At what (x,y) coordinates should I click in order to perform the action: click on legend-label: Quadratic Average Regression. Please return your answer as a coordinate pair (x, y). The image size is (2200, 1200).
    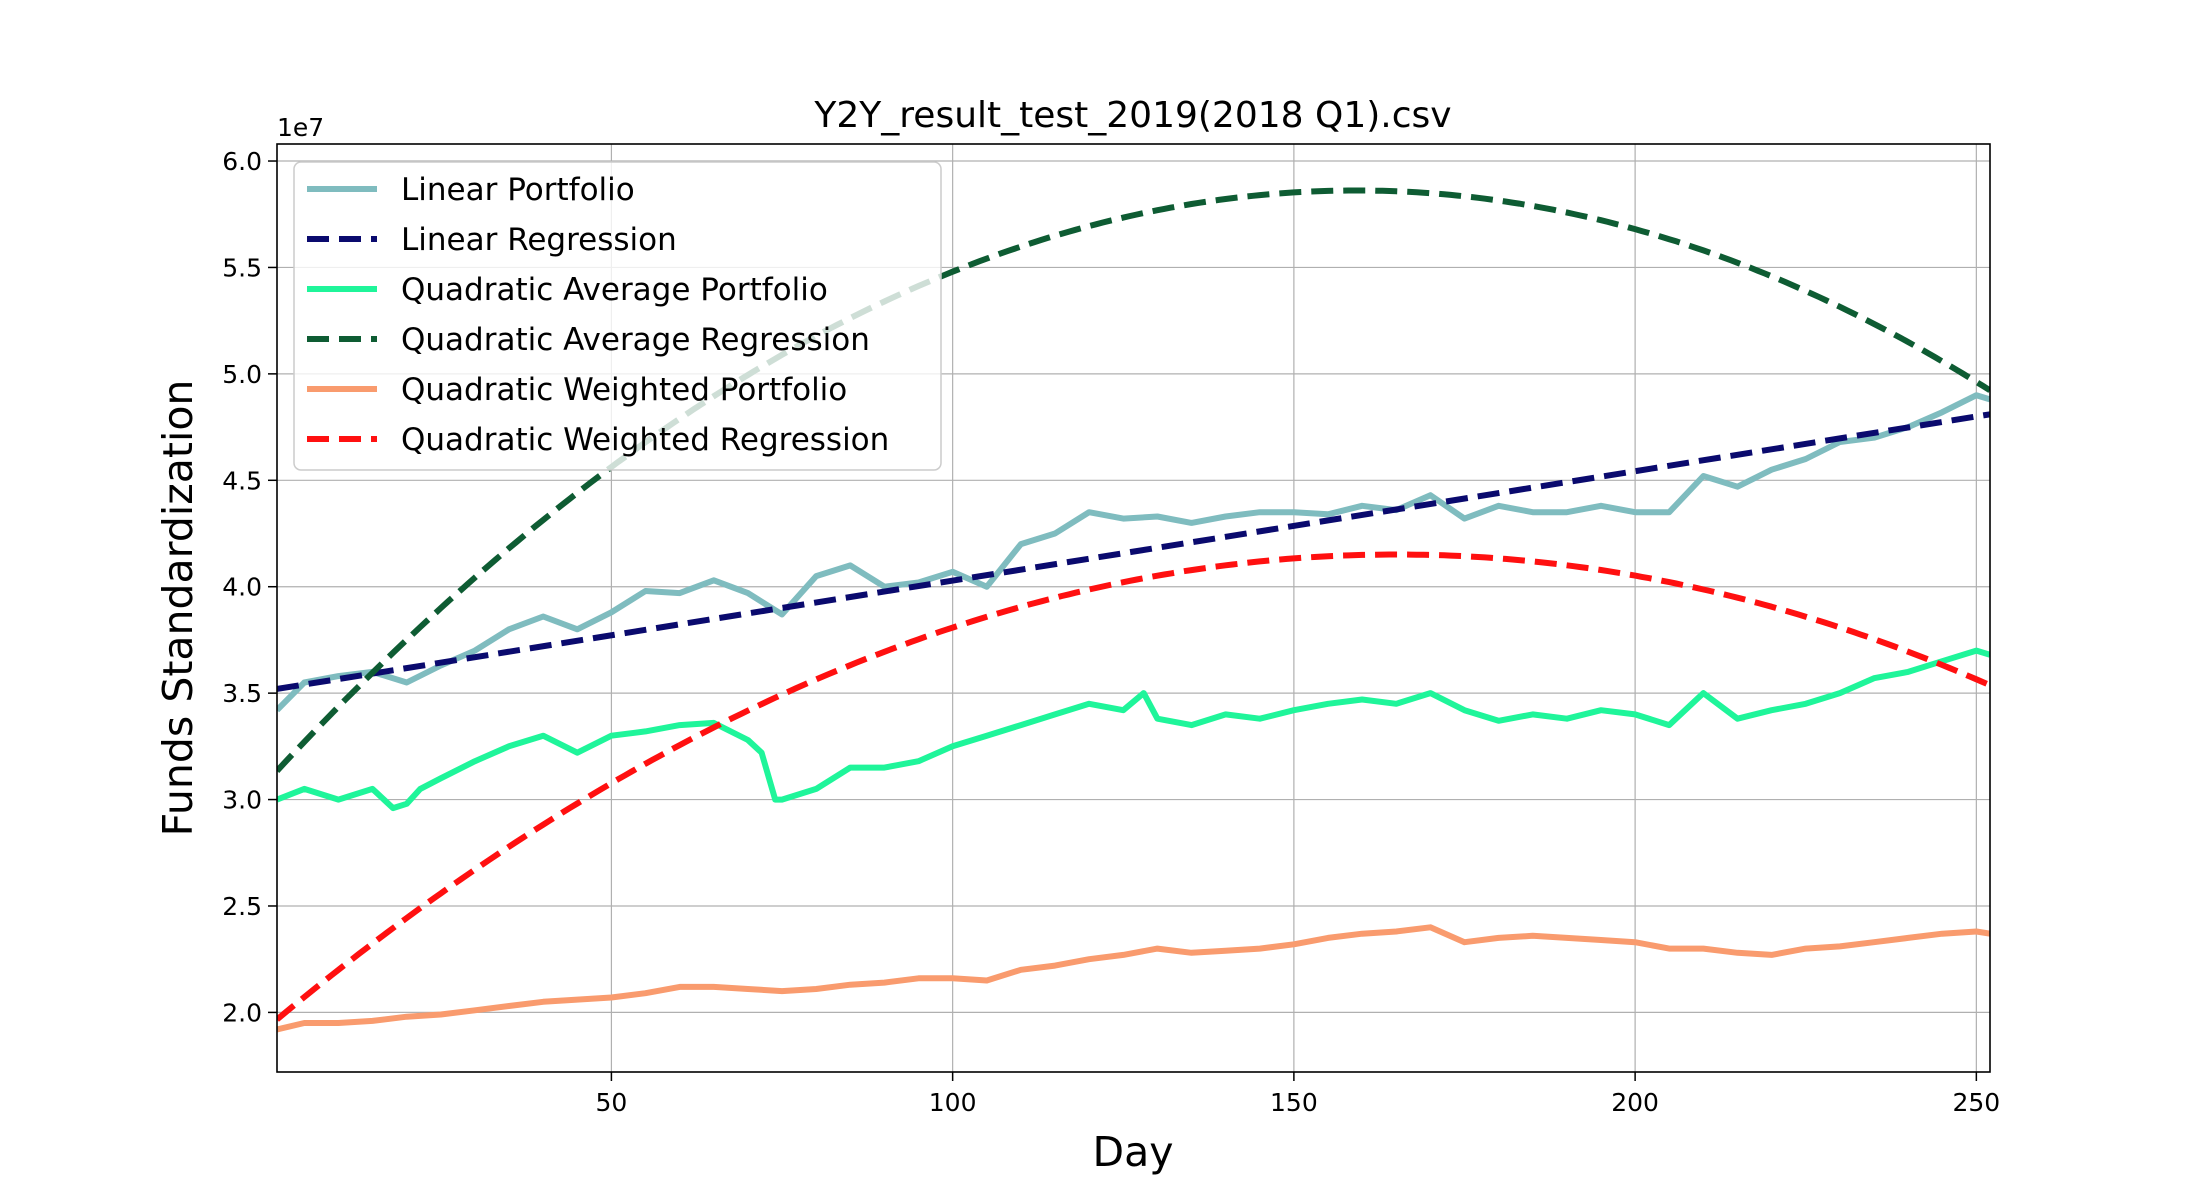
    Looking at the image, I should click on (635, 340).